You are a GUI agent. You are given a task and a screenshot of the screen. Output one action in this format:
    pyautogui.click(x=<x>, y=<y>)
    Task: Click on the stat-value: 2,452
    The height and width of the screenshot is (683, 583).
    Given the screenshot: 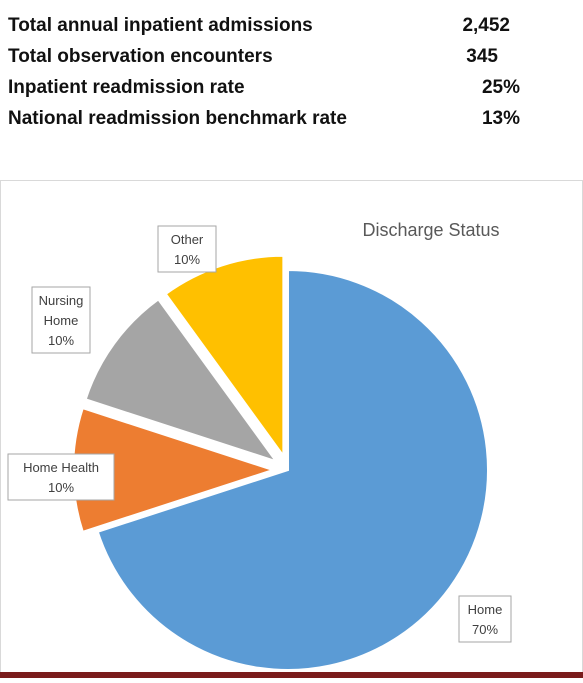 What is the action you would take?
    pyautogui.click(x=486, y=25)
    